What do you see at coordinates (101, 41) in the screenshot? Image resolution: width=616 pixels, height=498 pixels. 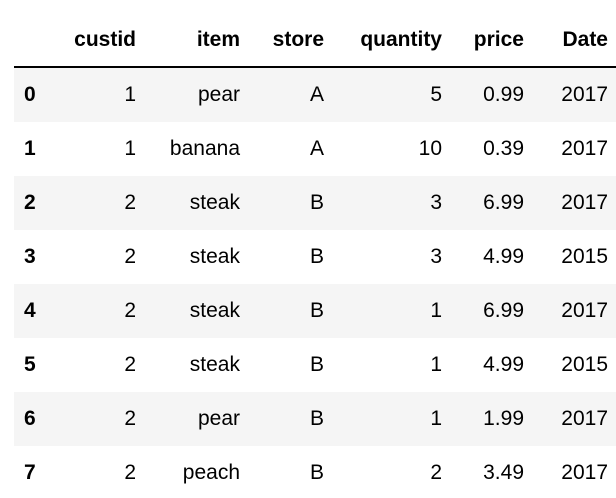 I see `column-header-custid: custid` at bounding box center [101, 41].